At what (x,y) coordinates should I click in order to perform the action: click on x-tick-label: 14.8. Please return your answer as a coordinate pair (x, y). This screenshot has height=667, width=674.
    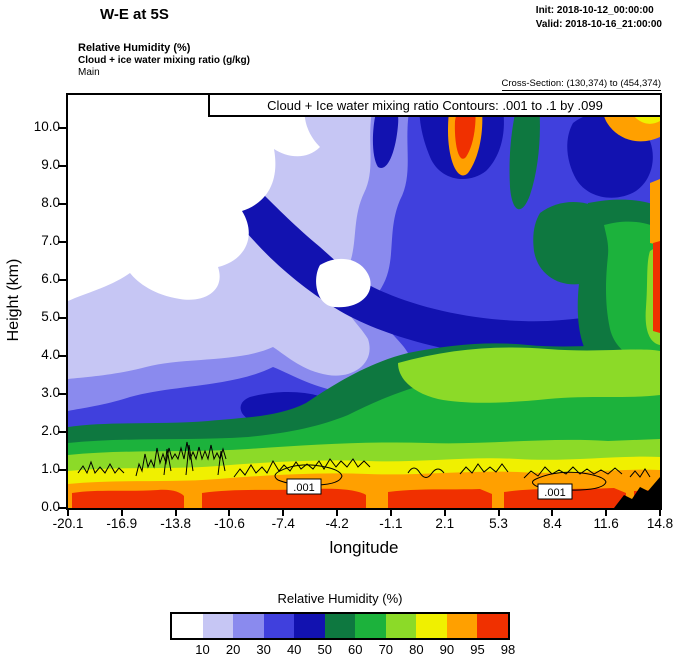
    Looking at the image, I should click on (660, 523).